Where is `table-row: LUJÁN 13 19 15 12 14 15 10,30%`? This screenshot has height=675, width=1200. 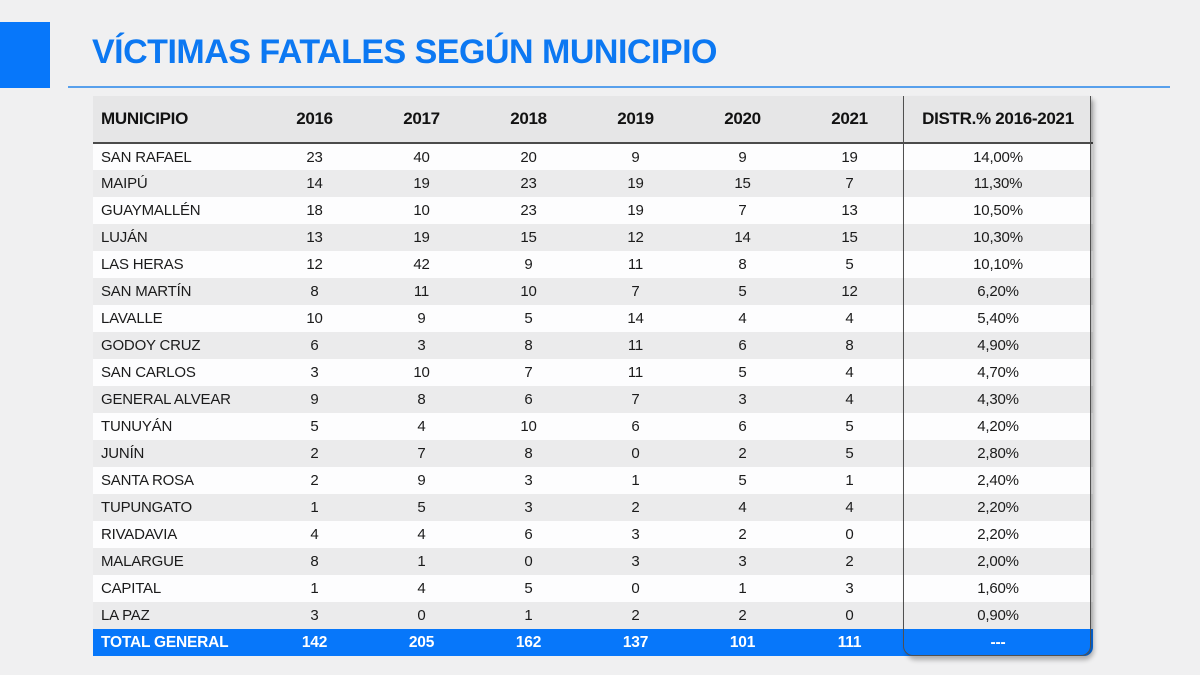 table-row: LUJÁN 13 19 15 12 14 15 10,30% is located at coordinates (593, 237).